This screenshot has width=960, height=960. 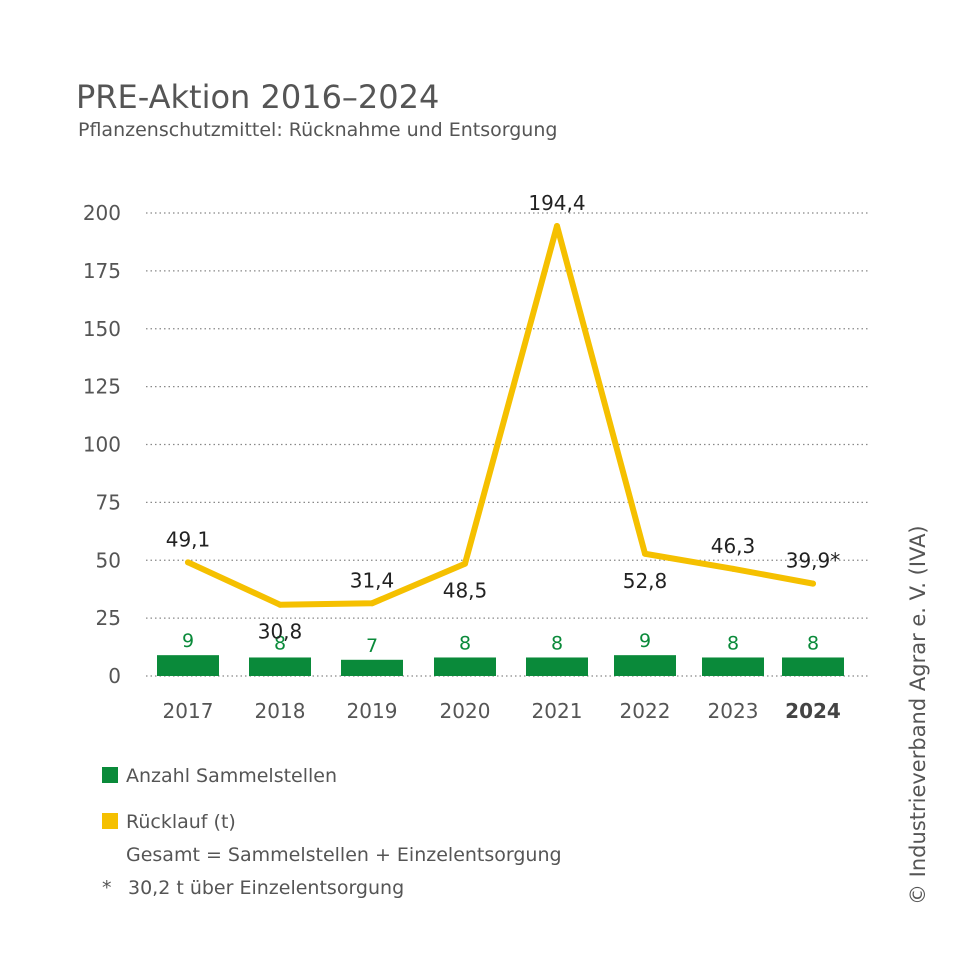 What do you see at coordinates (258, 97) in the screenshot?
I see `chart-title: PRE-Aktion 2016–2024` at bounding box center [258, 97].